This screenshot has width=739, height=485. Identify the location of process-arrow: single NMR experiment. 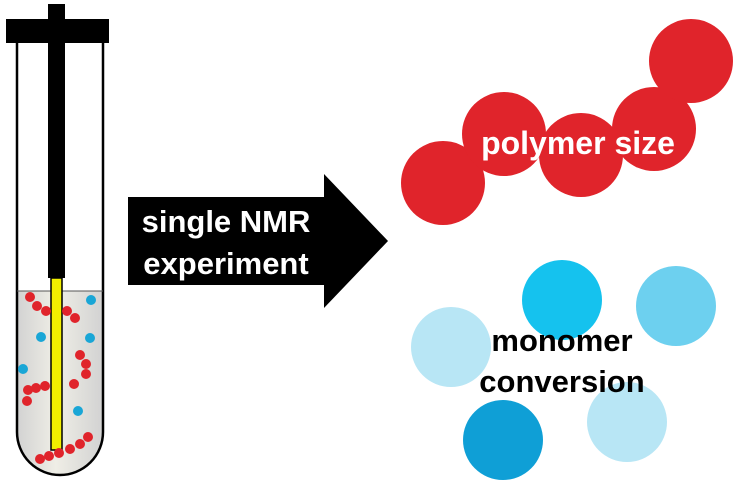
(258, 241).